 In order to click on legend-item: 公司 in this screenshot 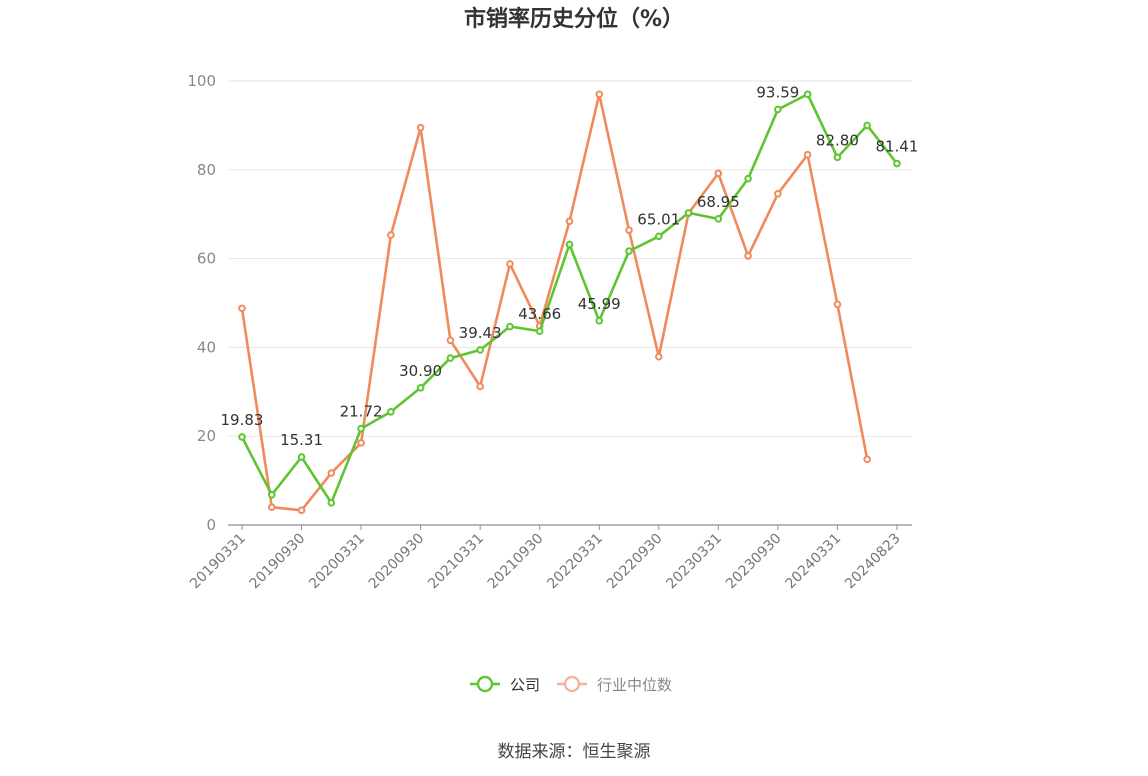, I will do `click(505, 684)`.